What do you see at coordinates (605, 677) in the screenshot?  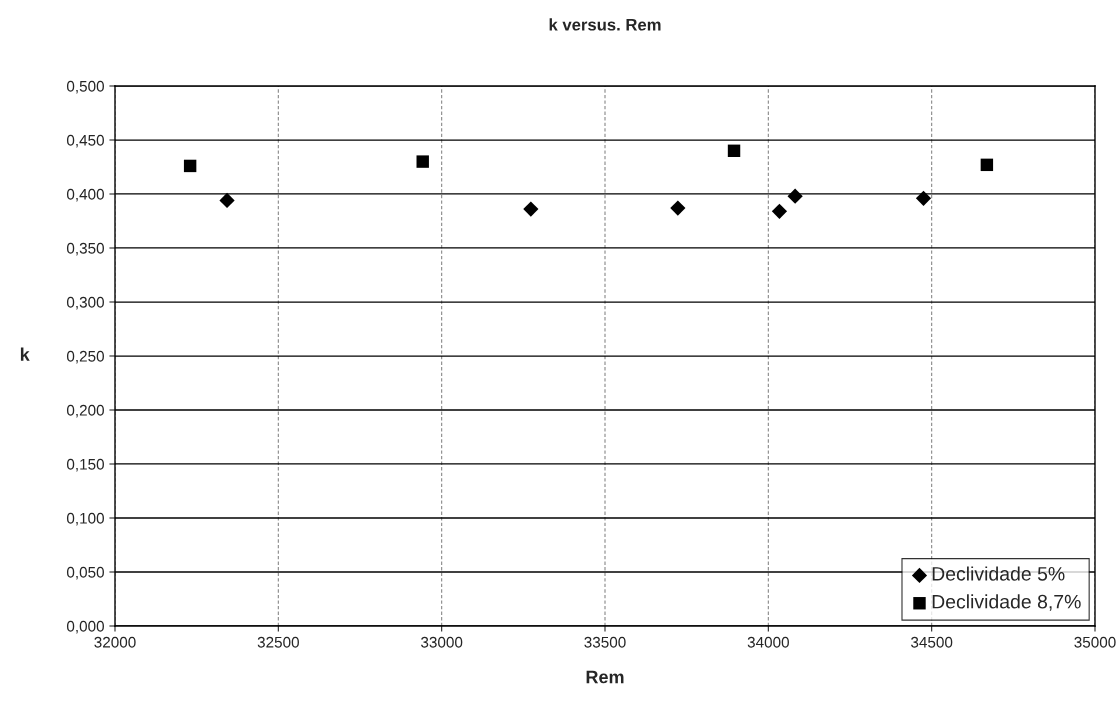 I see `x-axis-title: Rem` at bounding box center [605, 677].